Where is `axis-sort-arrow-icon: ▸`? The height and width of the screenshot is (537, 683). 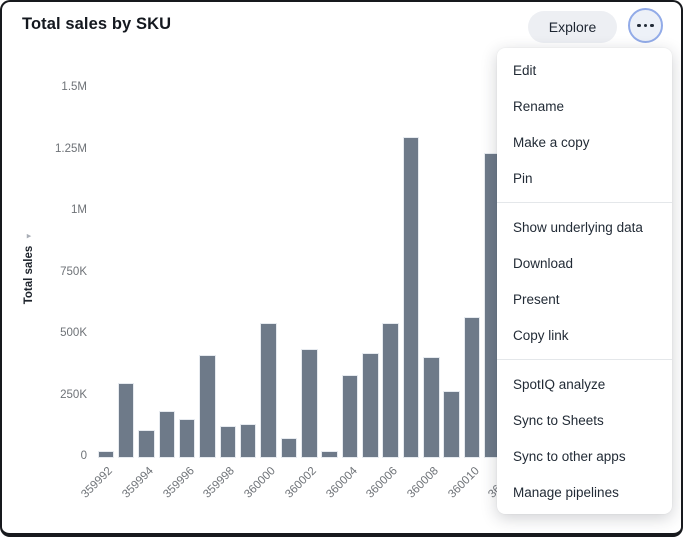 axis-sort-arrow-icon: ▸ is located at coordinates (29, 235).